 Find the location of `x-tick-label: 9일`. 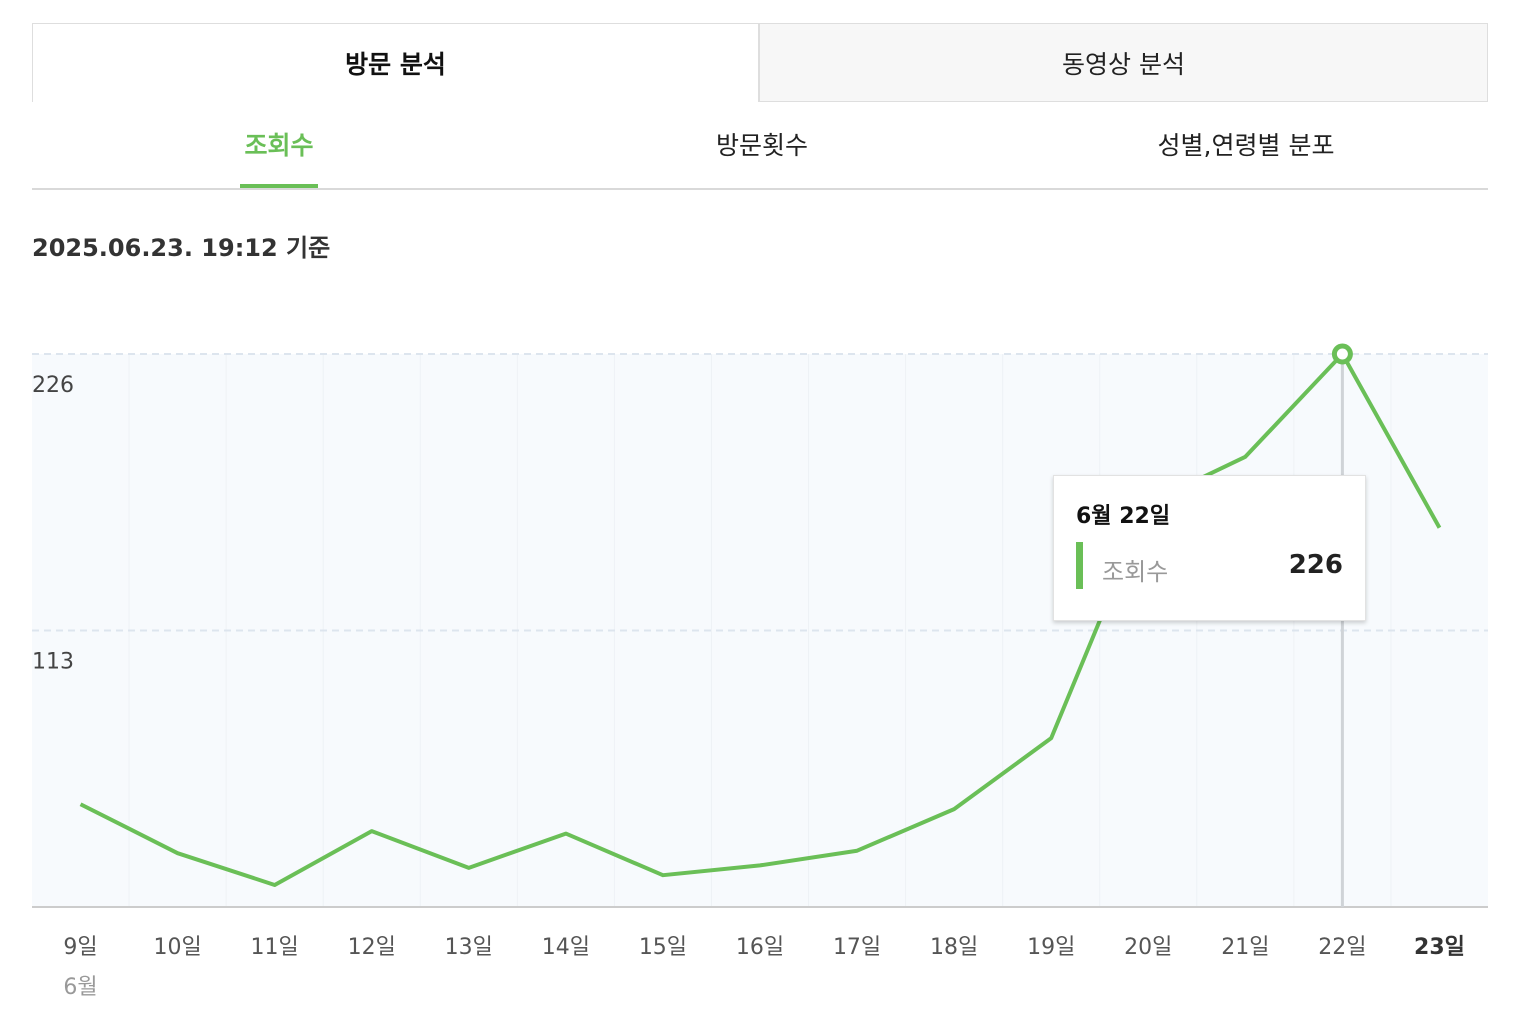

x-tick-label: 9일 is located at coordinates (80, 947).